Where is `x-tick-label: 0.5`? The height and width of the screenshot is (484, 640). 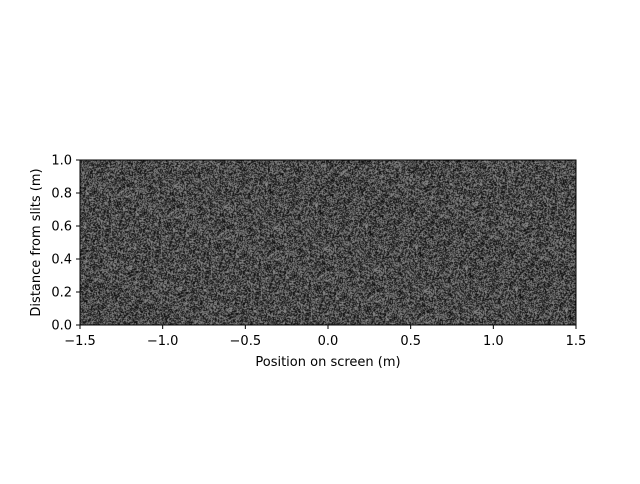
x-tick-label: 0.5 is located at coordinates (410, 341).